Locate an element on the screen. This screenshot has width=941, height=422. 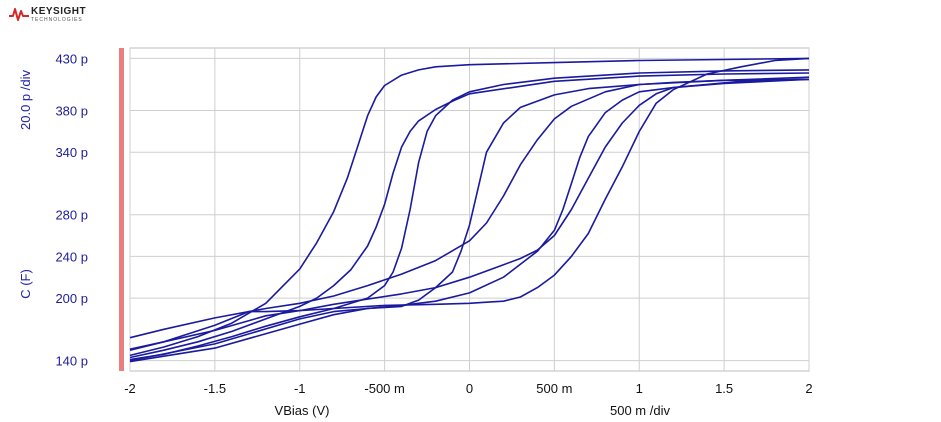
x-div-label: 500 m /div is located at coordinates (640, 410).